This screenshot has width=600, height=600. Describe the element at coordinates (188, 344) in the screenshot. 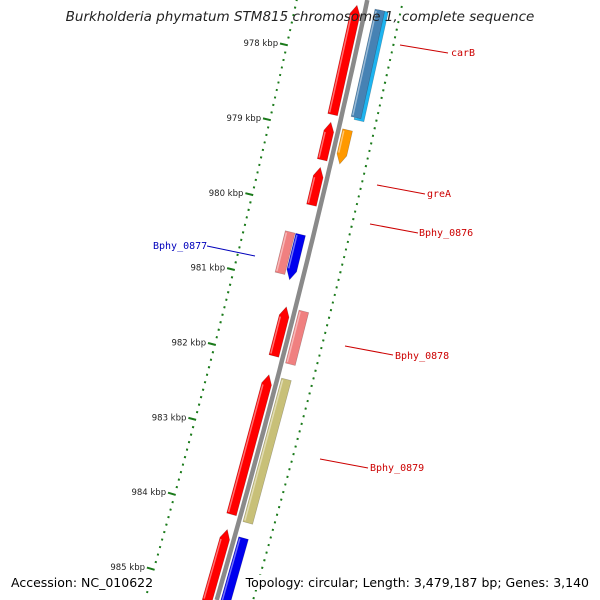

I see `kbp-label: 982 kbp` at that location.